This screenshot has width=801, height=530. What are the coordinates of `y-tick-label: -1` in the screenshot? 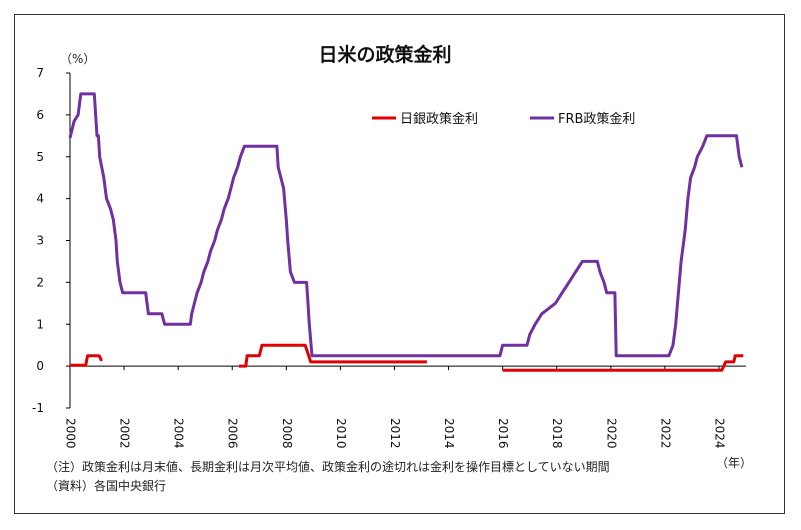 It's located at (38, 408).